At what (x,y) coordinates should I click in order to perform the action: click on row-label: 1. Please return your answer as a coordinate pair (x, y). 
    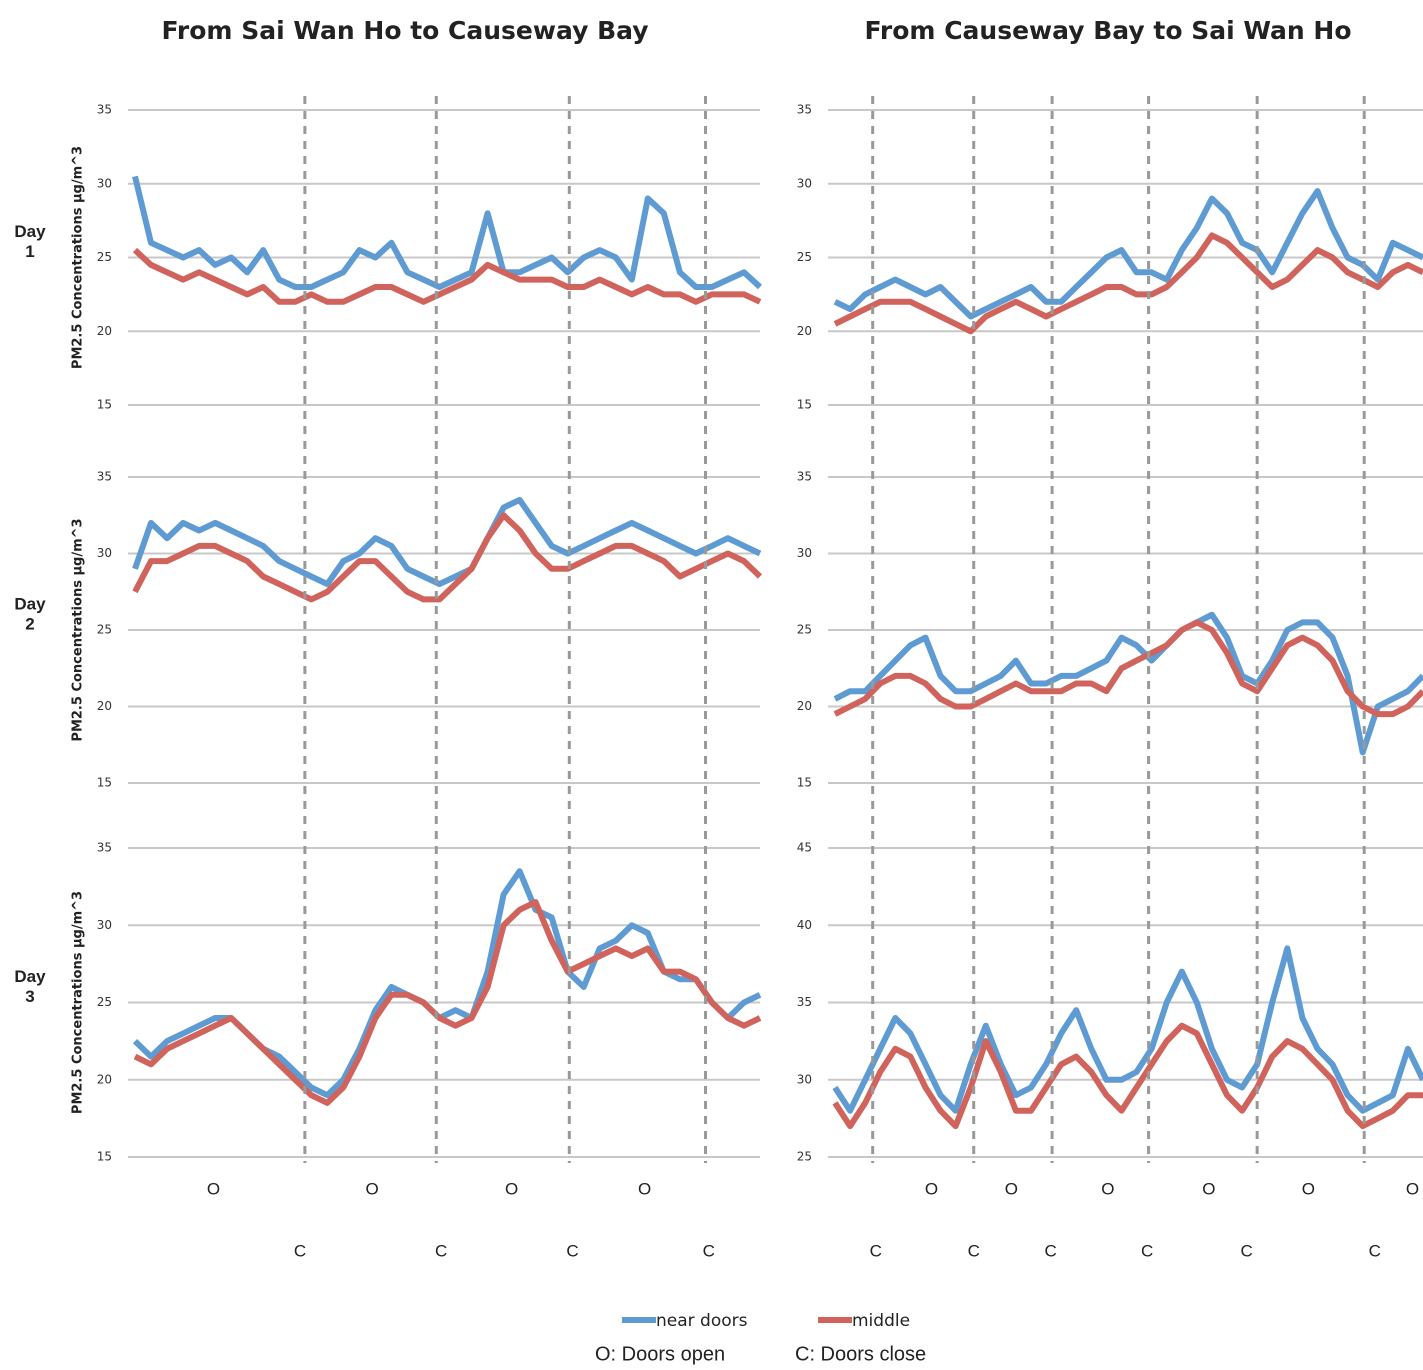
    Looking at the image, I should click on (29, 251).